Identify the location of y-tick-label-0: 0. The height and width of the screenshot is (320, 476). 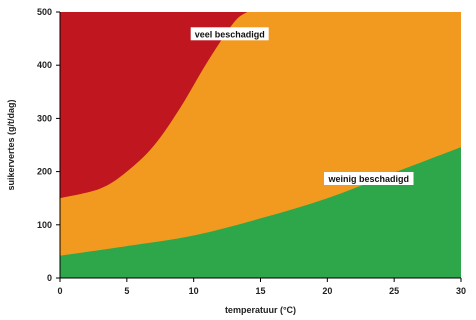
(49, 278).